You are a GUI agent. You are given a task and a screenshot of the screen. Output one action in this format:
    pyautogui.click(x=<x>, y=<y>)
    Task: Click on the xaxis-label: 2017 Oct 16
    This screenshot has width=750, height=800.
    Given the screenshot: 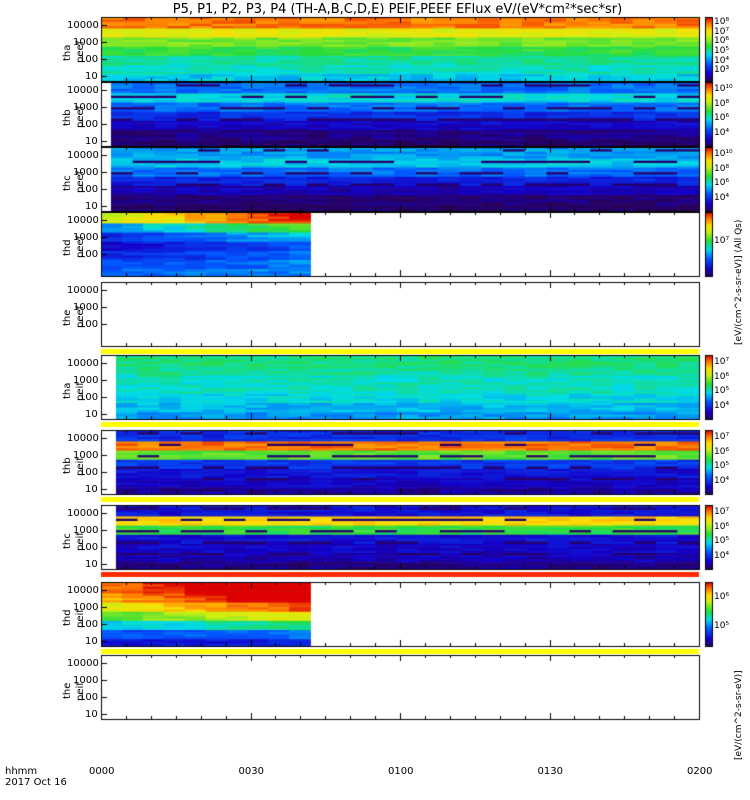 What is the action you would take?
    pyautogui.click(x=36, y=782)
    